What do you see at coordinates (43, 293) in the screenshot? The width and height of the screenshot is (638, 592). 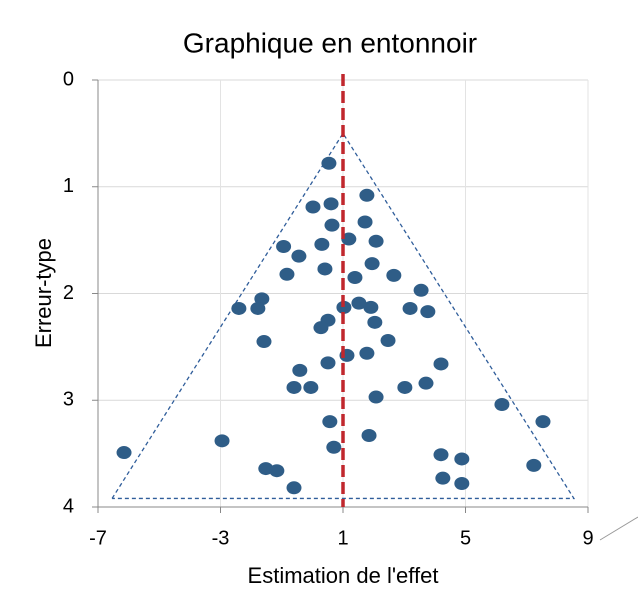 I see `y-axis-label: Erreur-type` at bounding box center [43, 293].